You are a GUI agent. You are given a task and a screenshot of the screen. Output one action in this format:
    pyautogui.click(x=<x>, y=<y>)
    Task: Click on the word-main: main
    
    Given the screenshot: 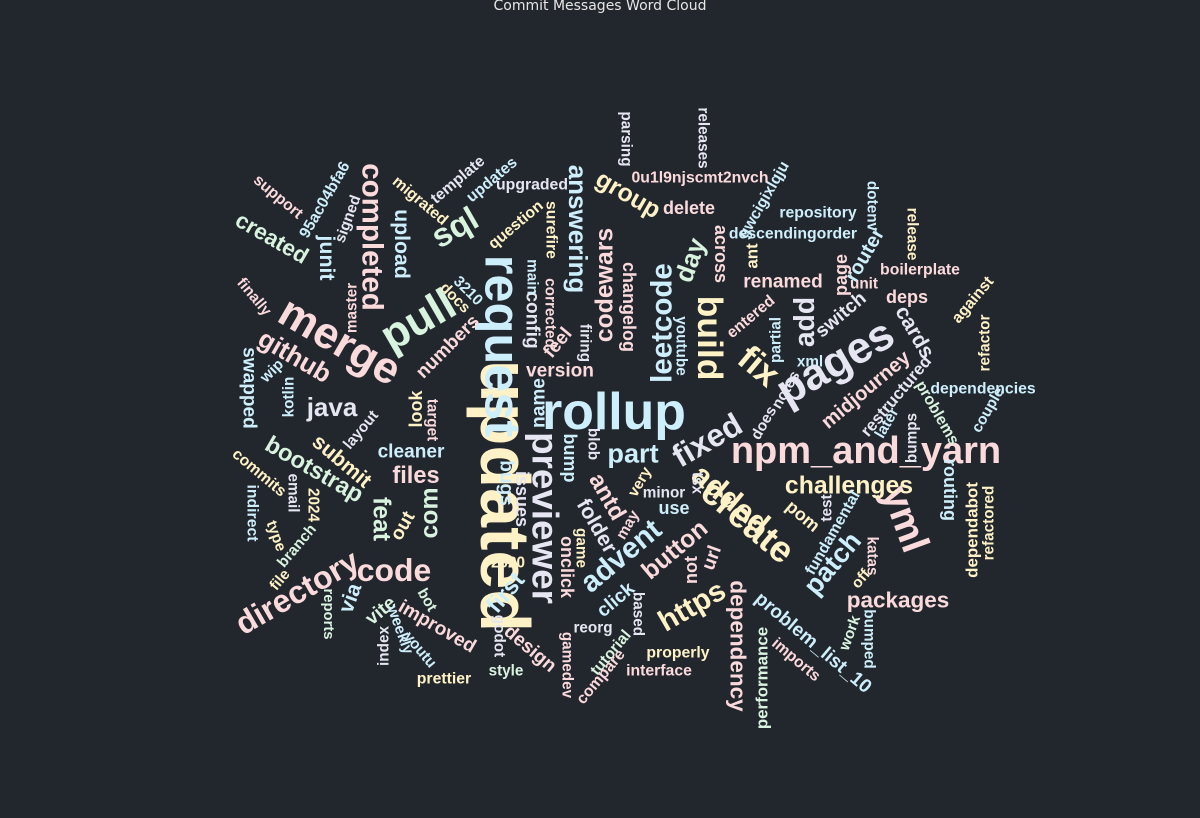 What is the action you would take?
    pyautogui.click(x=532, y=277)
    